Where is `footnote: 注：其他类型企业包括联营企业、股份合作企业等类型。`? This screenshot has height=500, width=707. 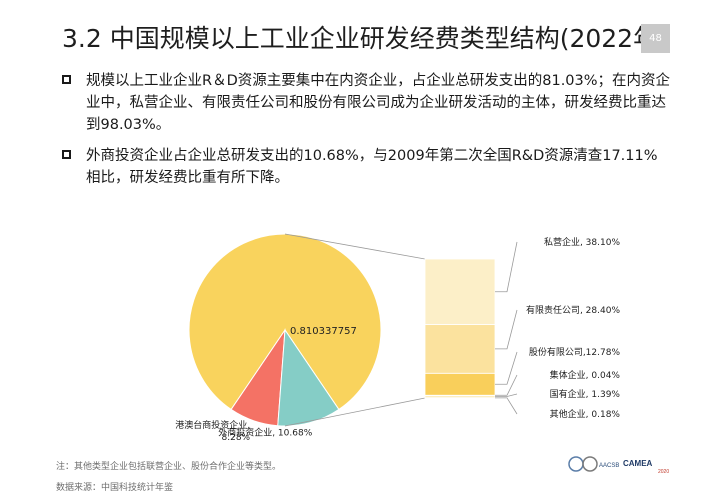 footnote: 注：其他类型企业包括联营企业、股份合作企业等类型。 is located at coordinates (169, 467).